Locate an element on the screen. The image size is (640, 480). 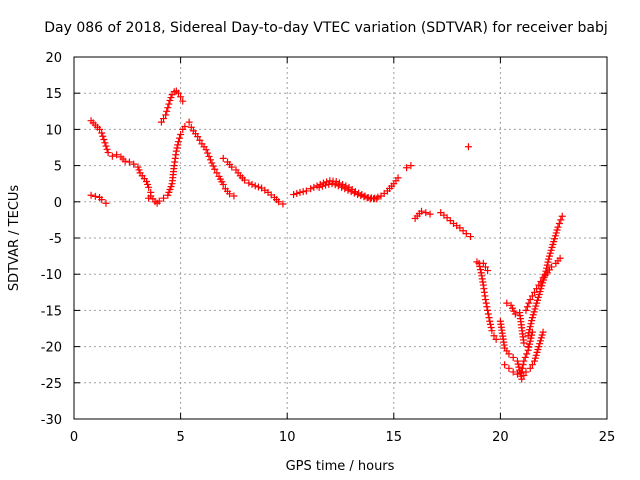
y-tick-label: -5 is located at coordinates (55, 239).